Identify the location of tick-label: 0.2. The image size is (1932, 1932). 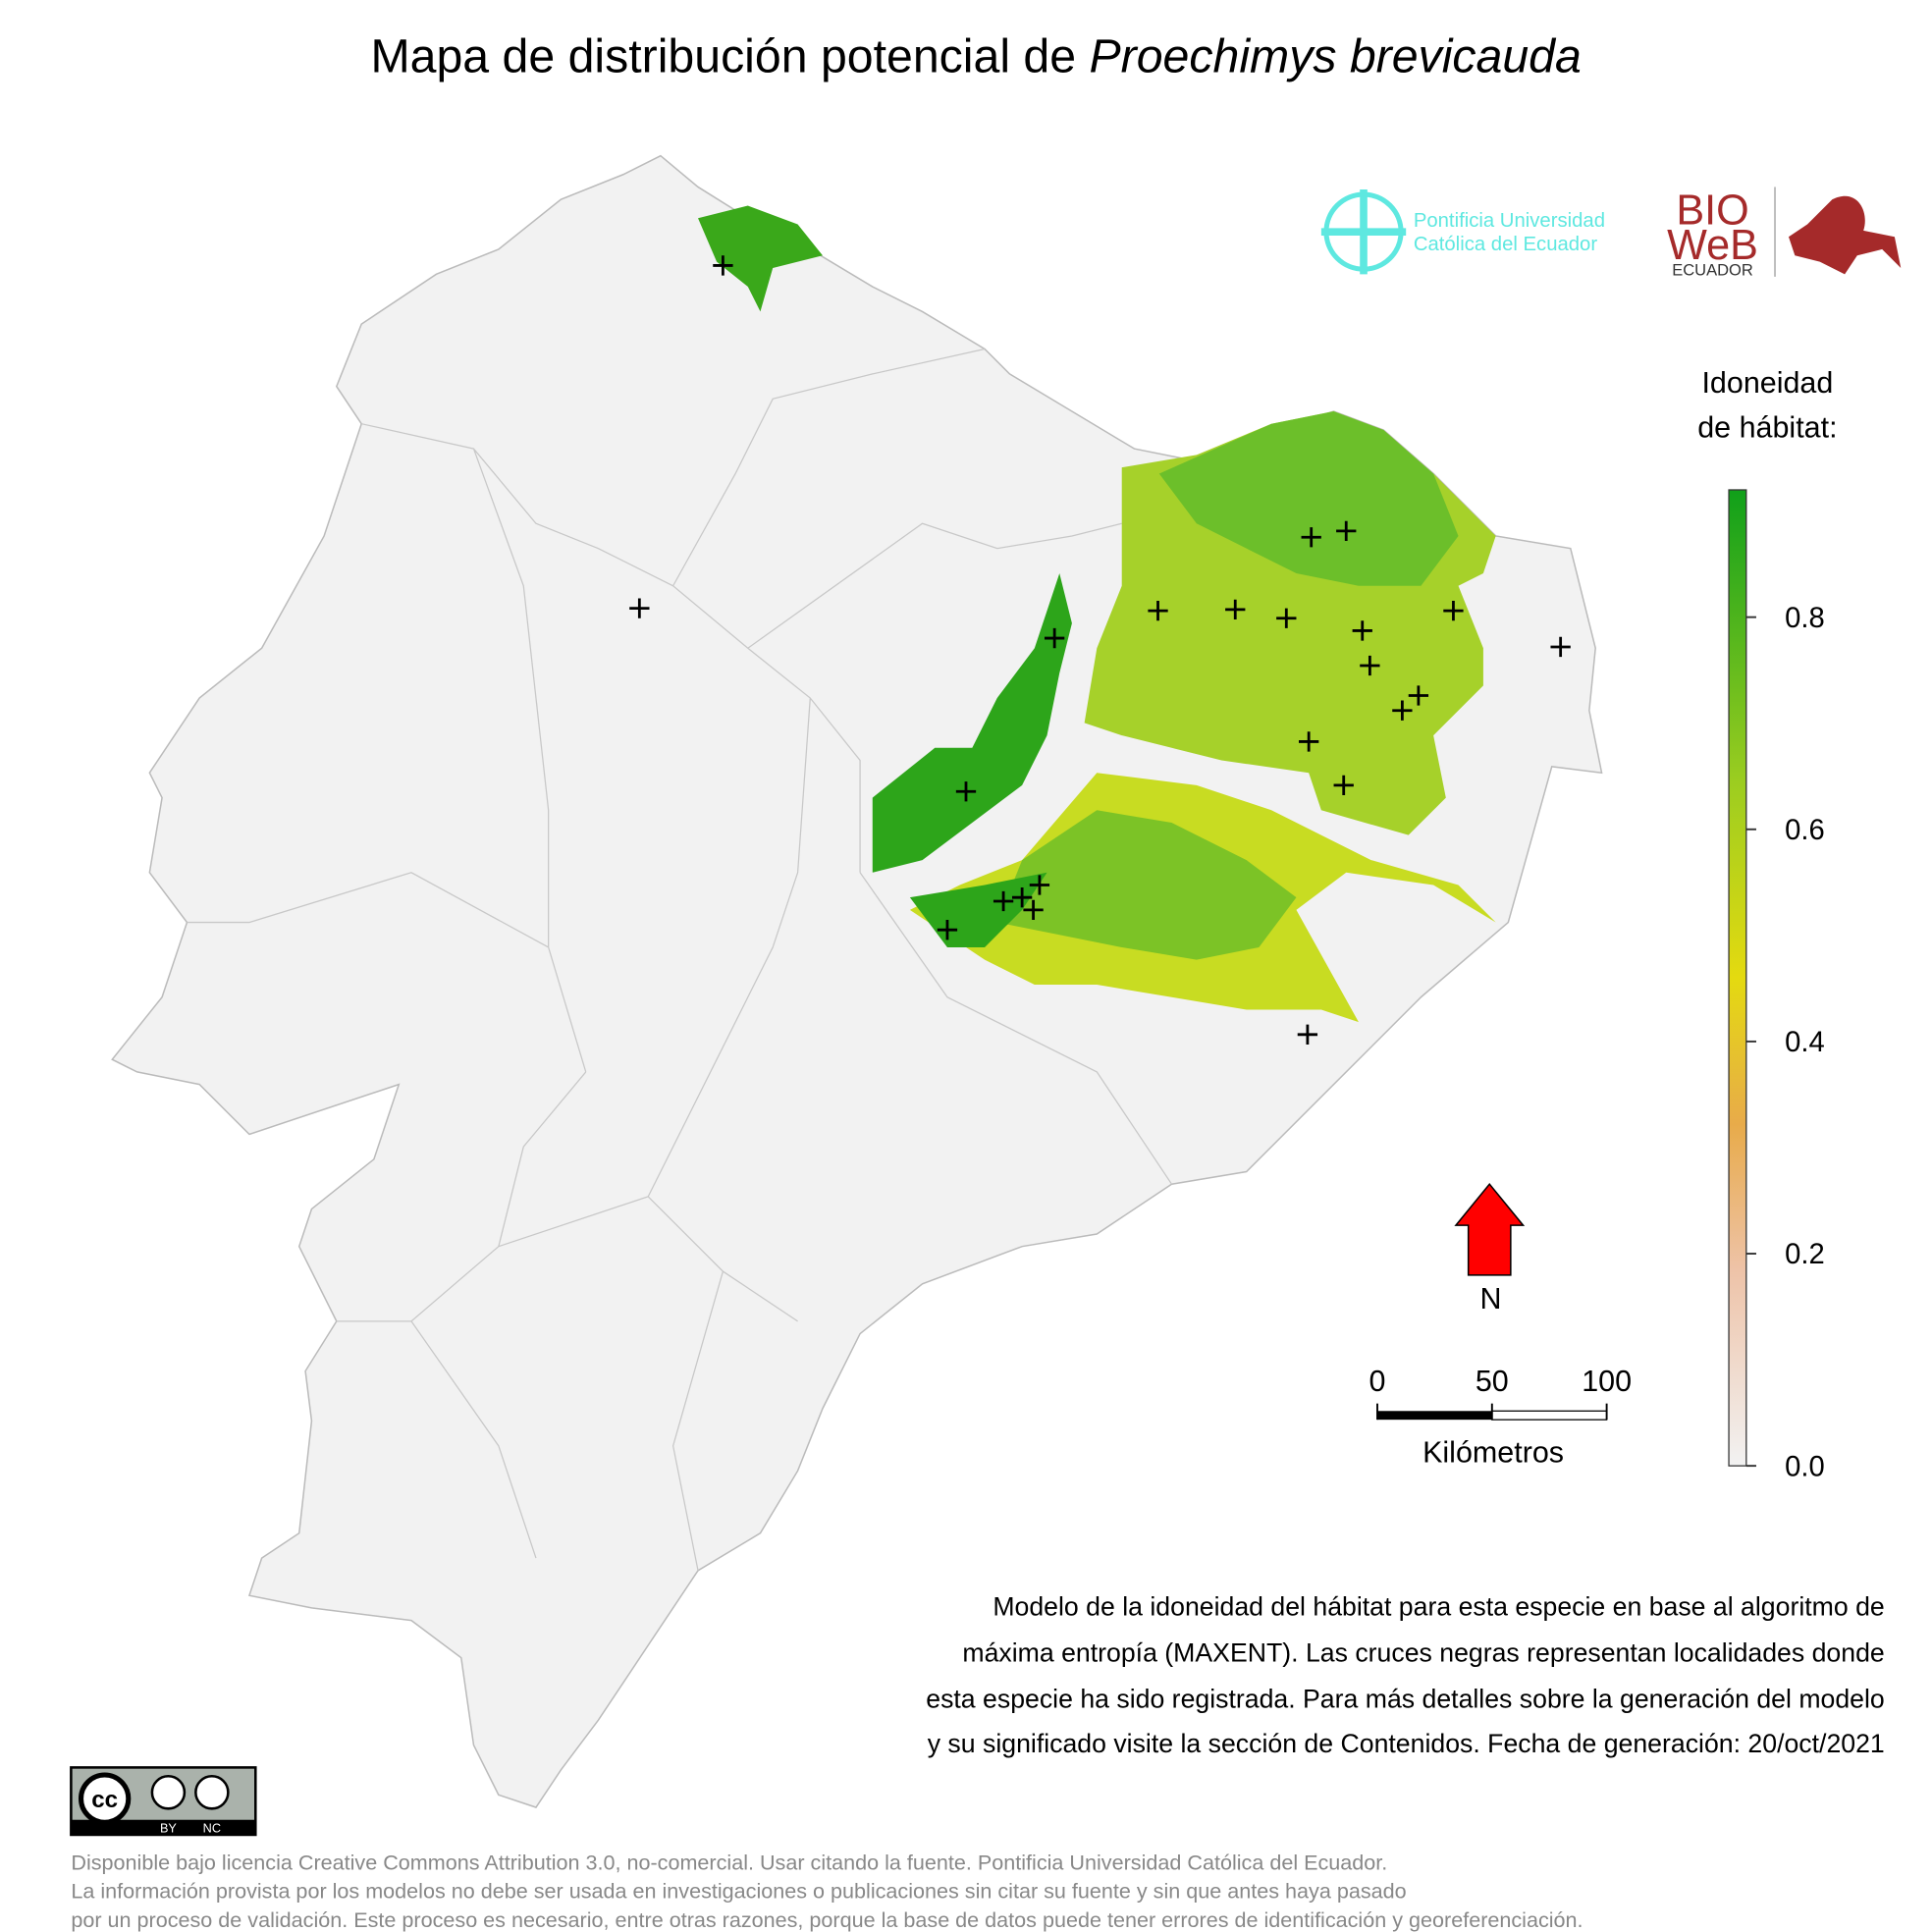
(1805, 1254).